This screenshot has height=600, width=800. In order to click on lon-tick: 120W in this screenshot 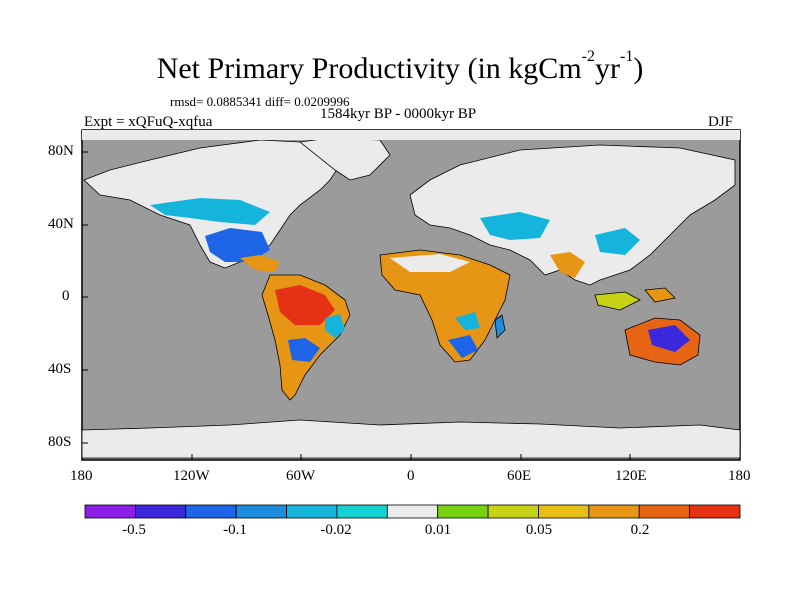, I will do `click(191, 476)`.